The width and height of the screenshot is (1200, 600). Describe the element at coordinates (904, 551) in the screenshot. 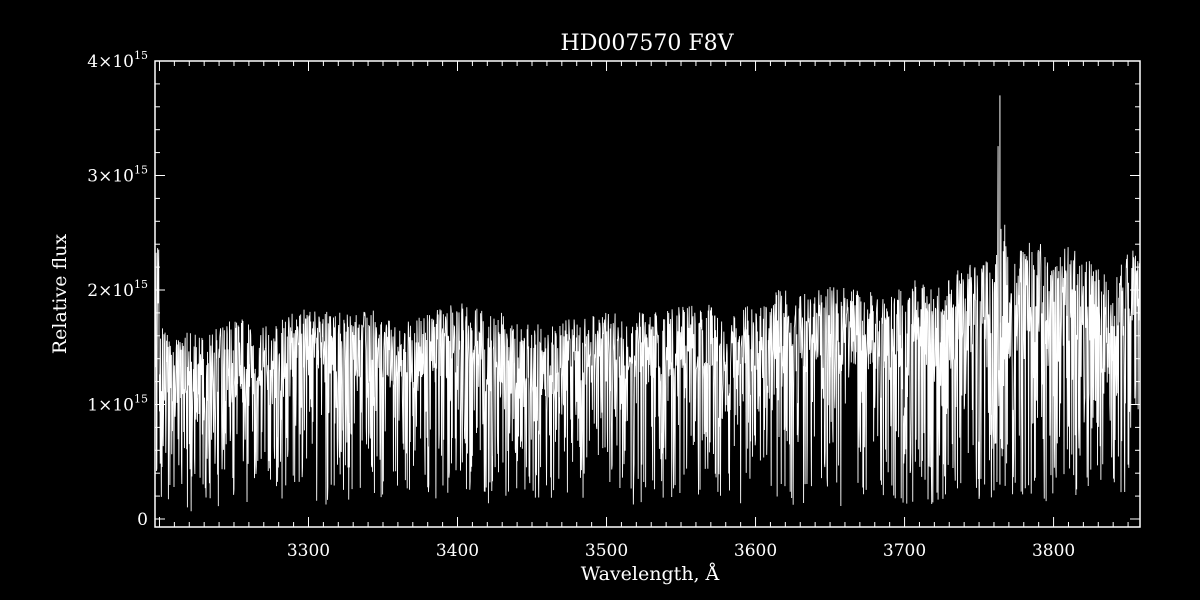

I see `x-tick-label: 3700` at that location.